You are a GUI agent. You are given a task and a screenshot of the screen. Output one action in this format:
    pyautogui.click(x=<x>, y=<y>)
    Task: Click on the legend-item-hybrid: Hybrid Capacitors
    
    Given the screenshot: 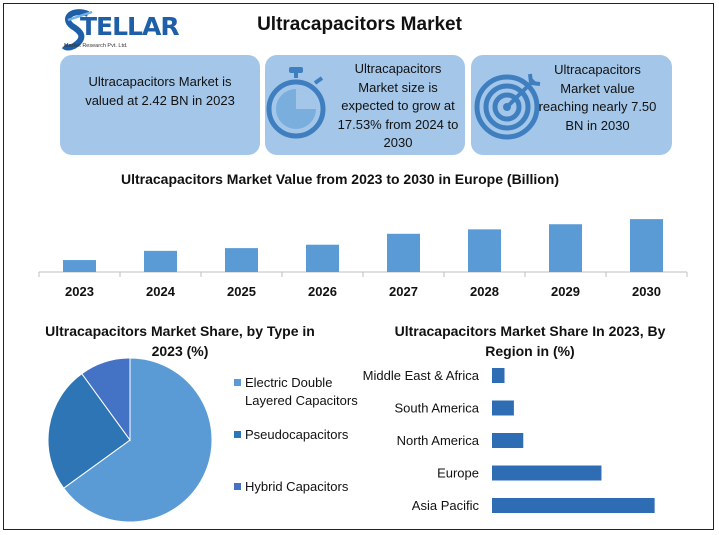 What is the action you would take?
    pyautogui.click(x=299, y=488)
    